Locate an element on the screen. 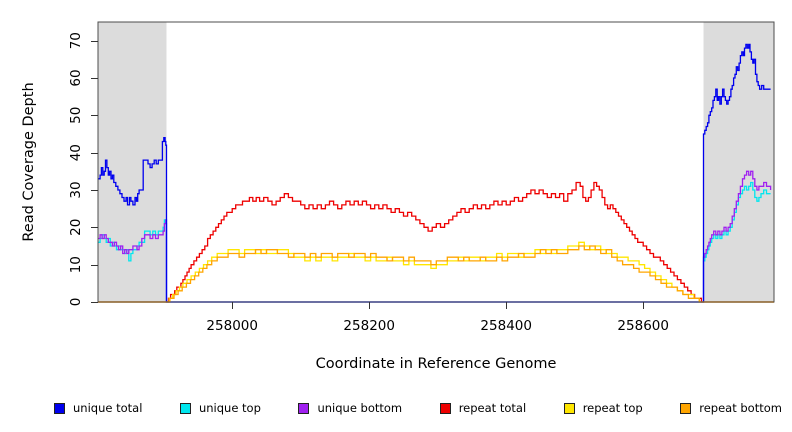  x-tick-label: 258000 is located at coordinates (232, 326).